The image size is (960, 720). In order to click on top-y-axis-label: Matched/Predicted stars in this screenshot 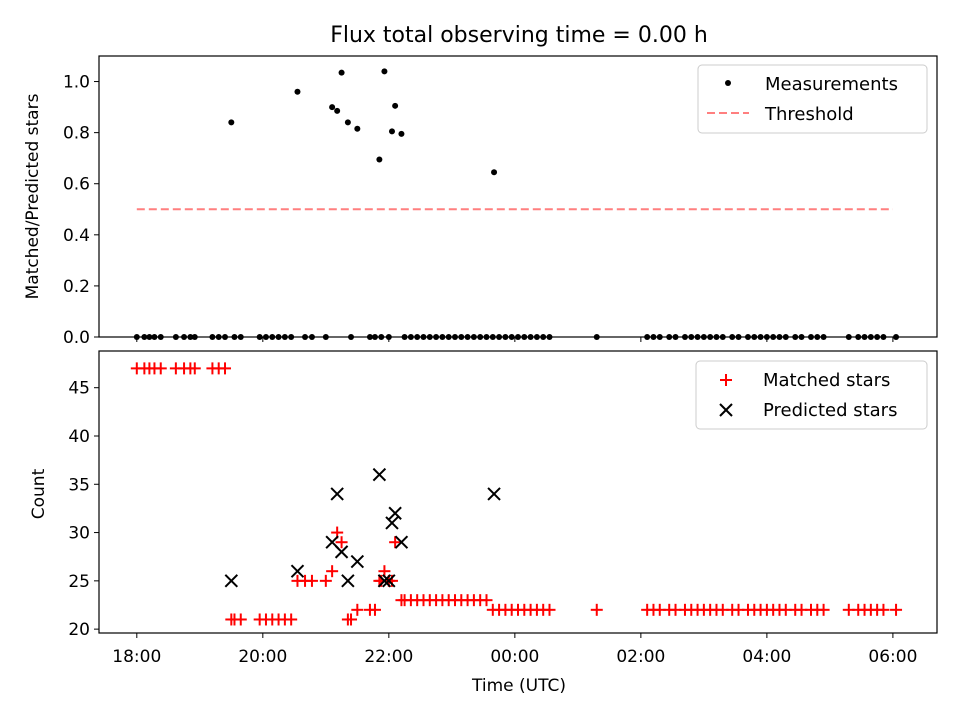, I will do `click(33, 196)`.